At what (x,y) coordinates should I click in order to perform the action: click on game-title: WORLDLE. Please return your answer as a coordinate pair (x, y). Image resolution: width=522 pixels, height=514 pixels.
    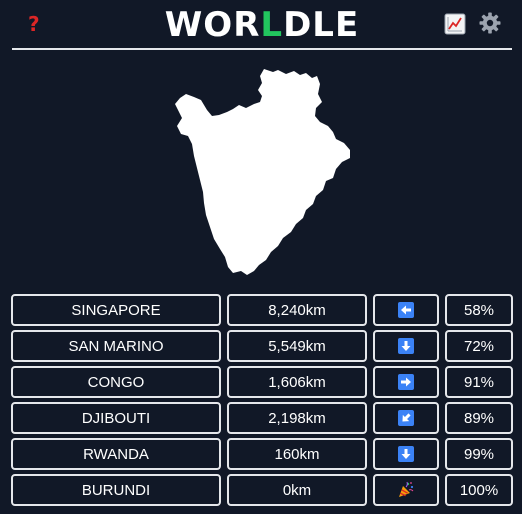
    Looking at the image, I should click on (262, 25).